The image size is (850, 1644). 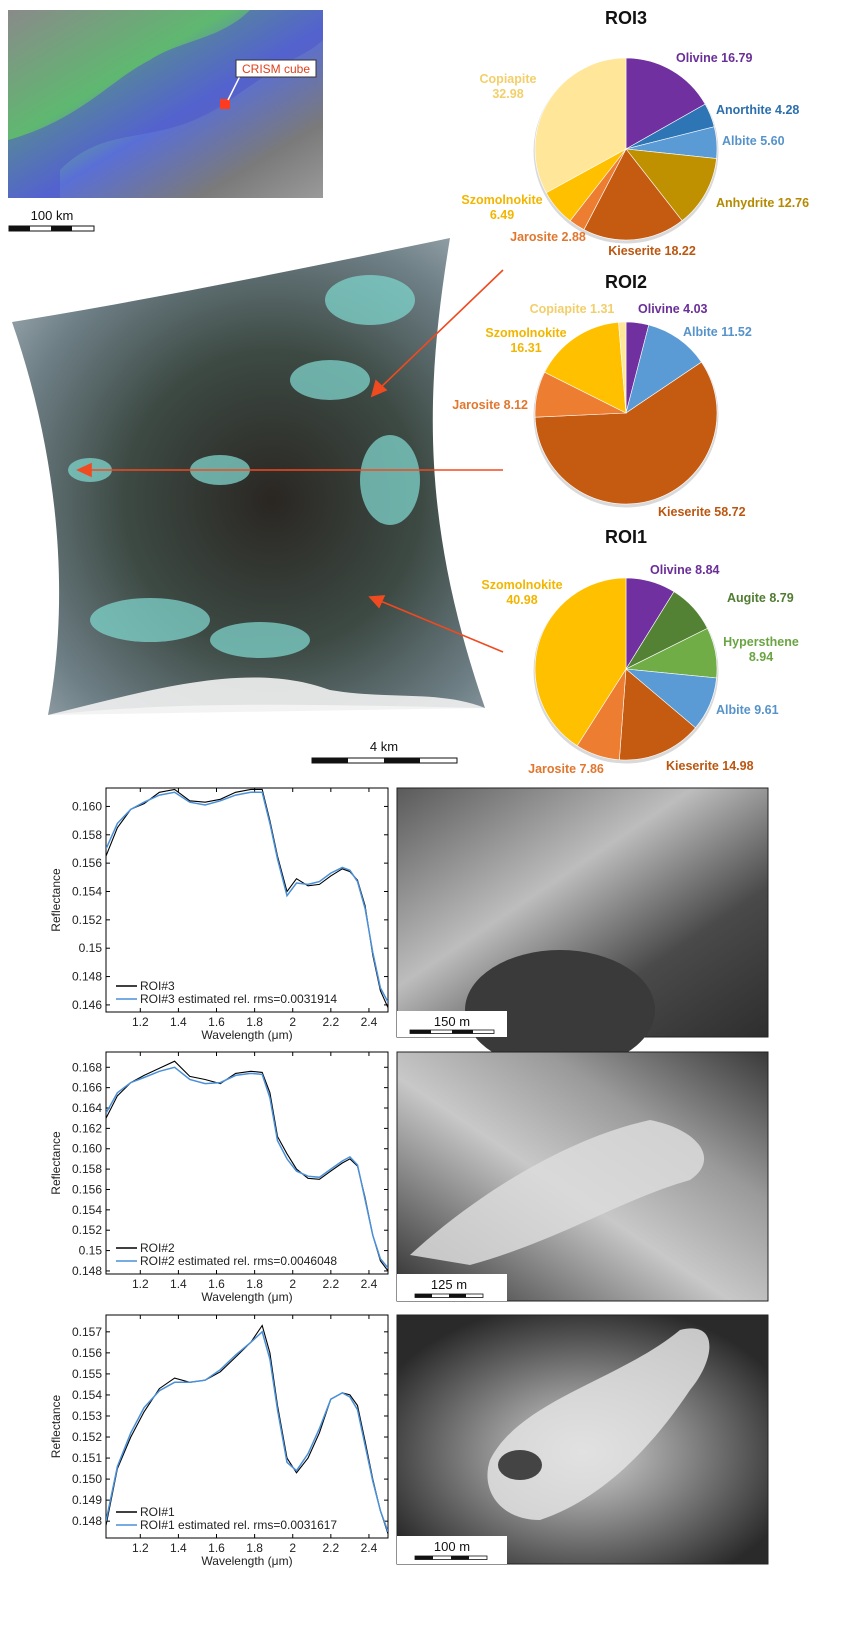 What do you see at coordinates (87, 1332) in the screenshot?
I see `y-tick-label: 0.157` at bounding box center [87, 1332].